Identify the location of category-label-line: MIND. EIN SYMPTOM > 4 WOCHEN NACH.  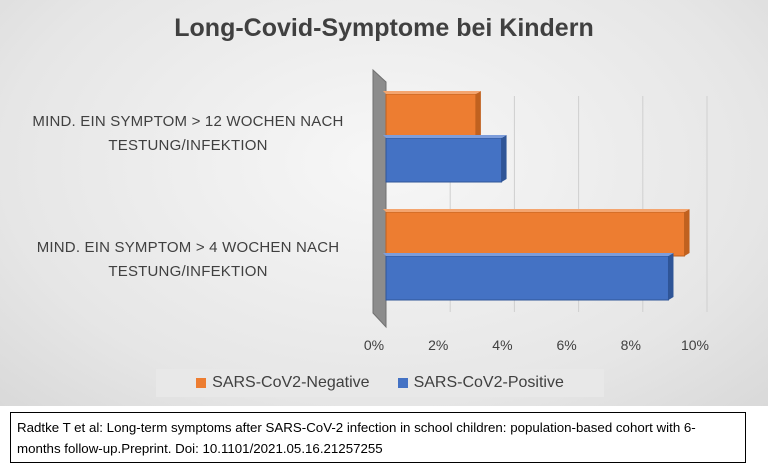
(188, 247).